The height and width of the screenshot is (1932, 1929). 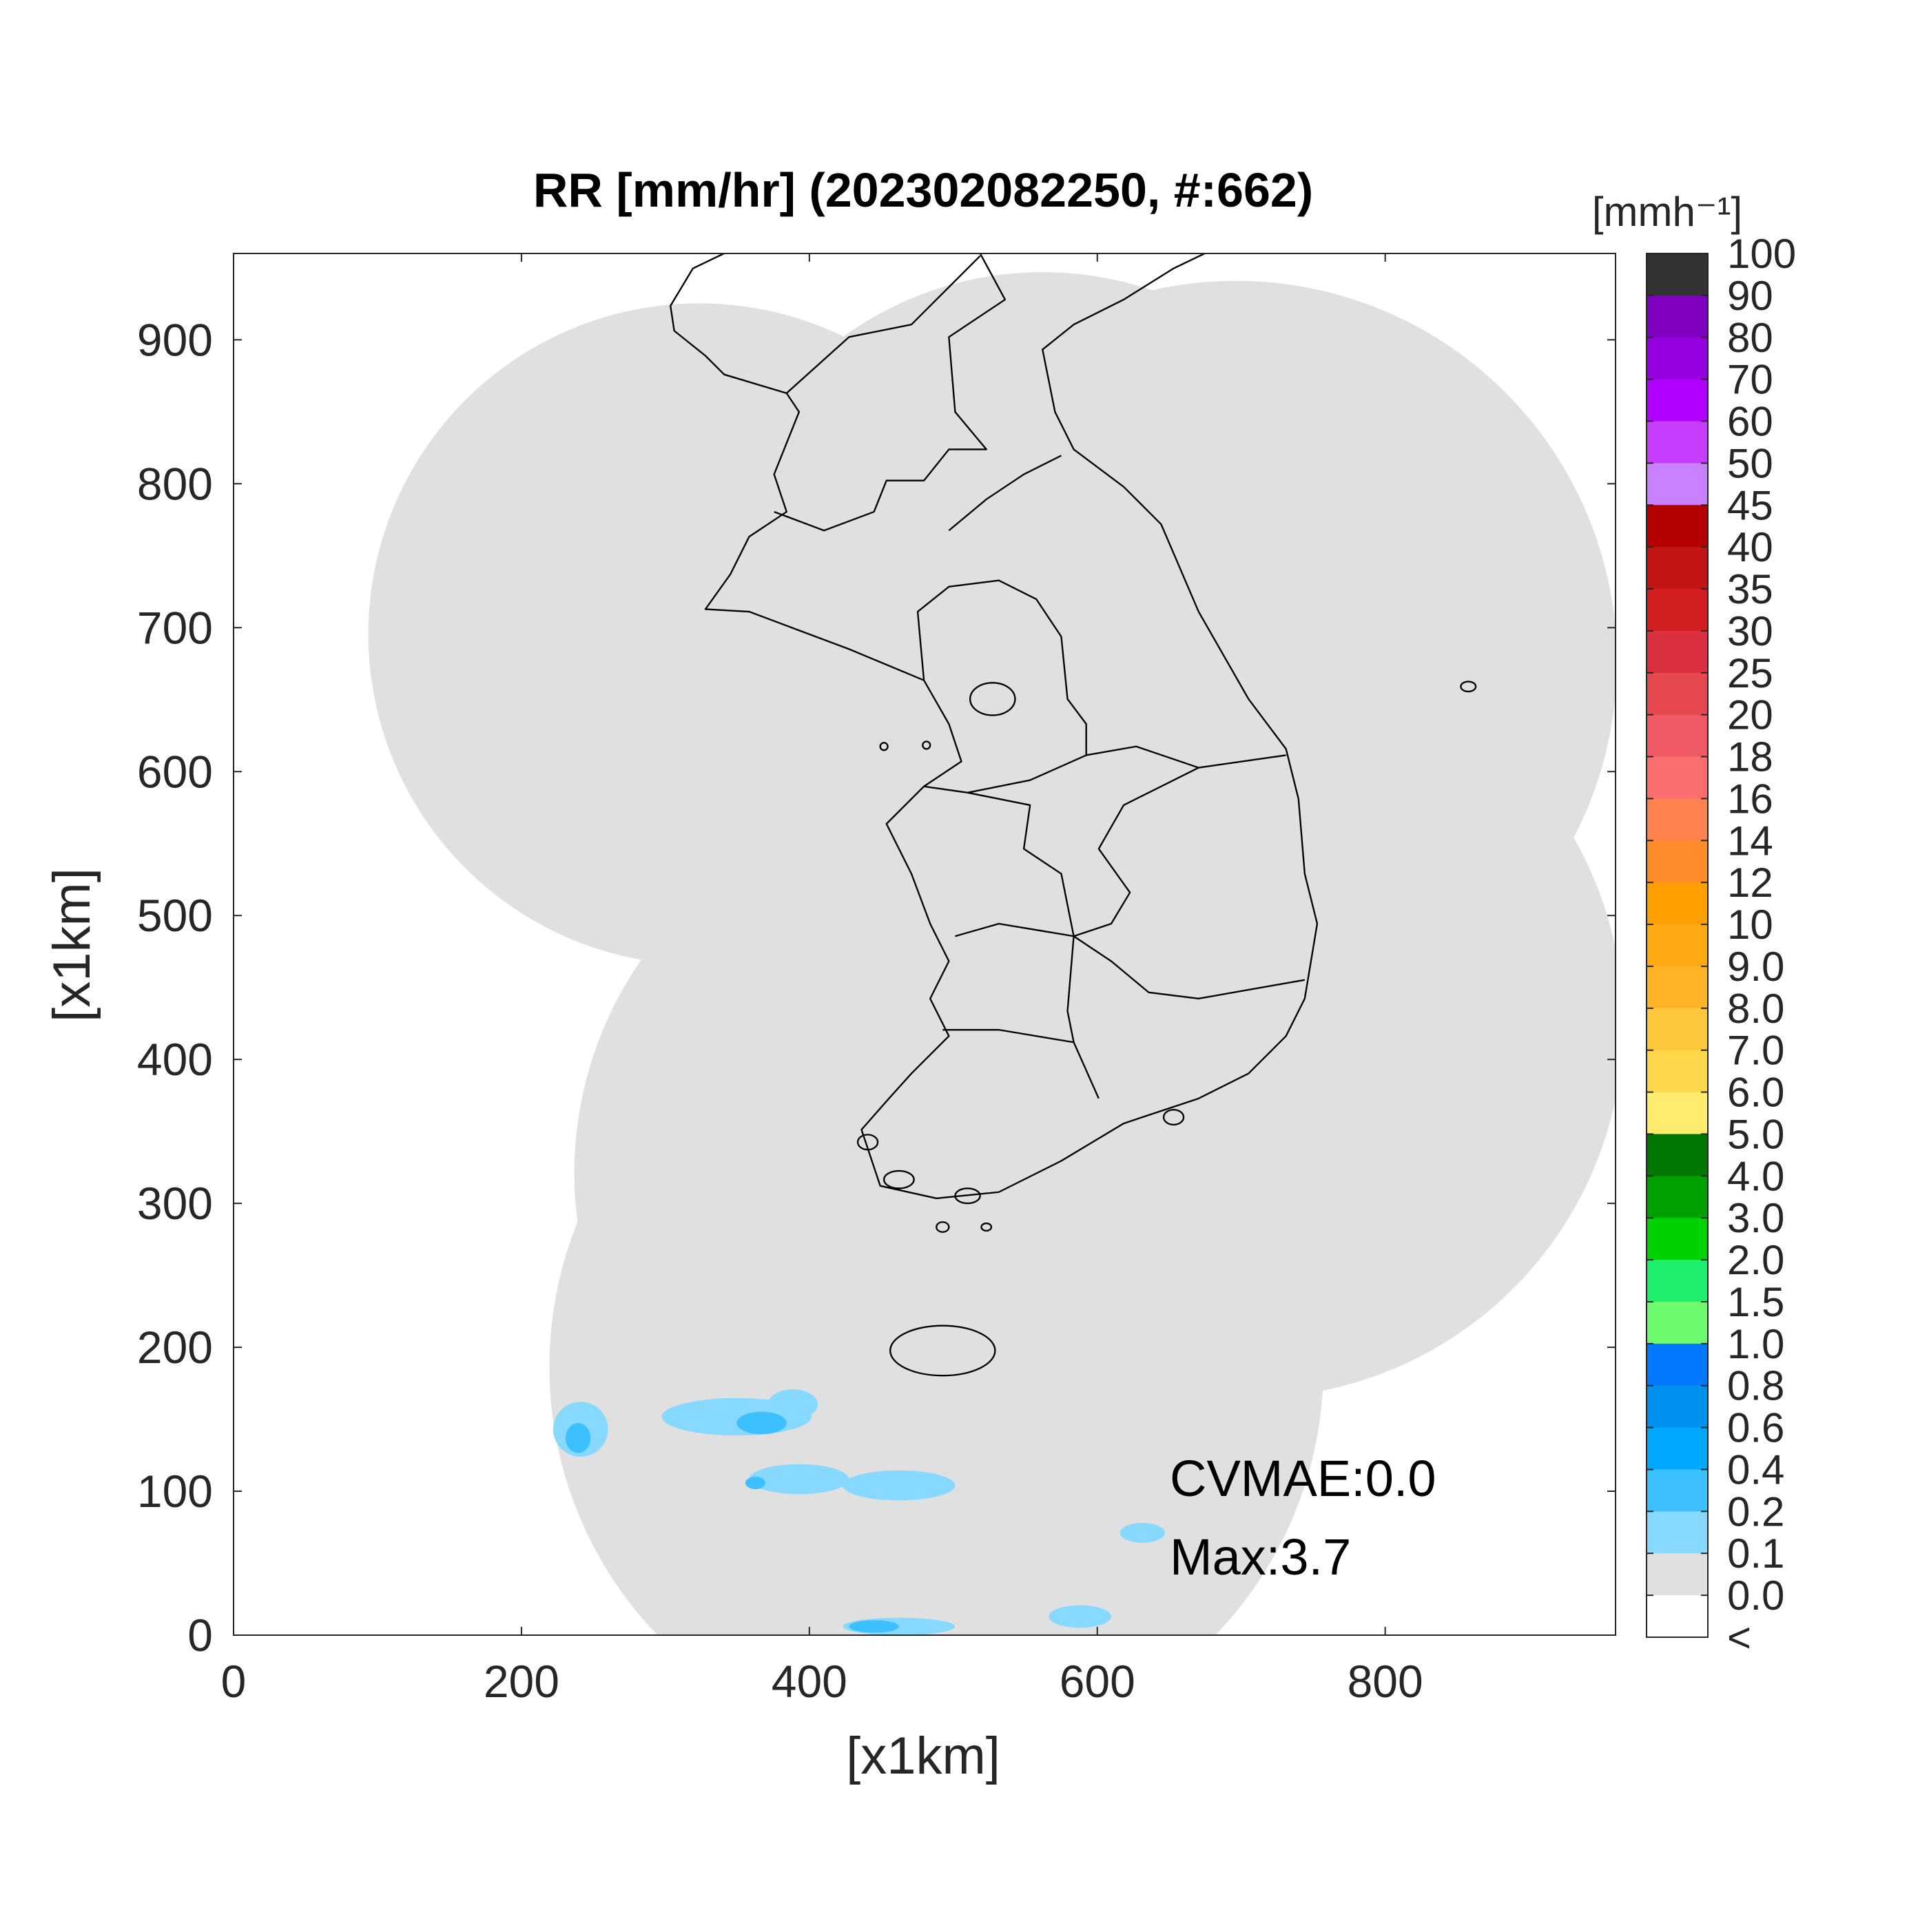 I want to click on colorbar-label: 5.0, so click(x=1755, y=1134).